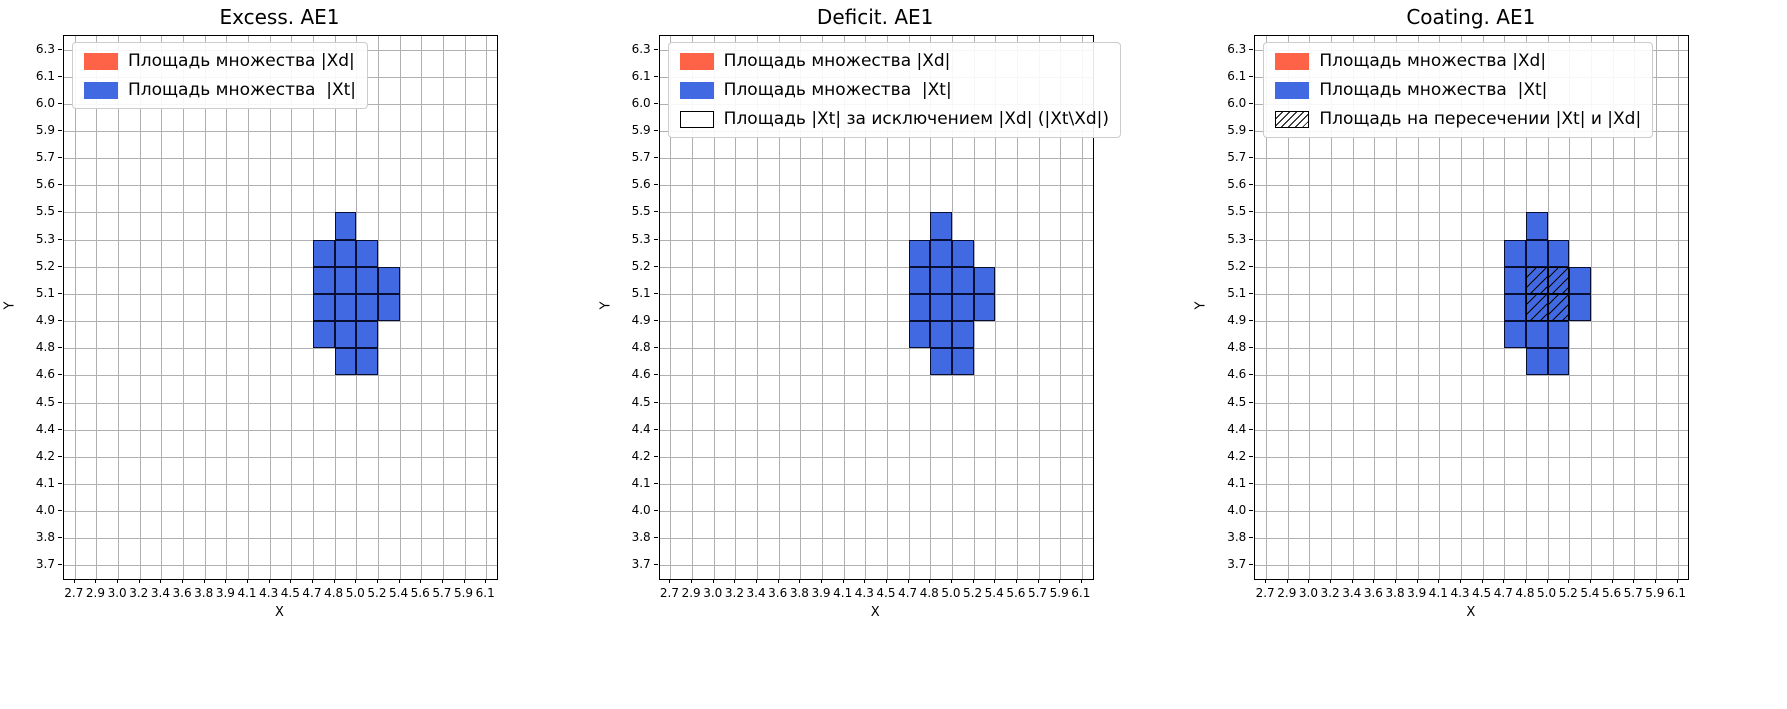  Describe the element at coordinates (641, 320) in the screenshot. I see `y-tick-label: 4.9` at that location.